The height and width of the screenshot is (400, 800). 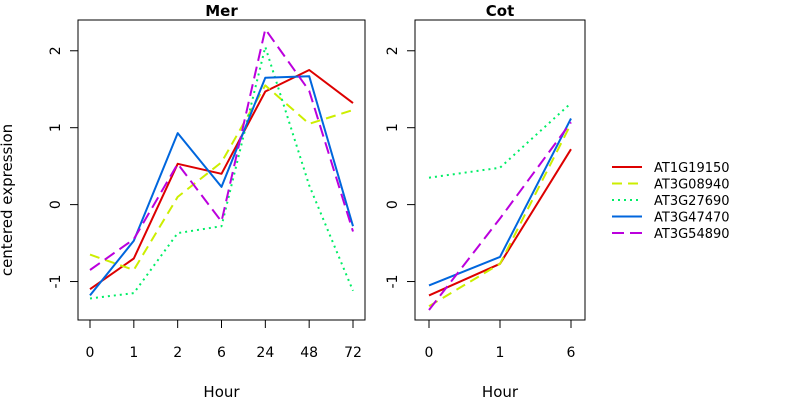 I want to click on series-line-at3g08940, so click(x=500, y=215).